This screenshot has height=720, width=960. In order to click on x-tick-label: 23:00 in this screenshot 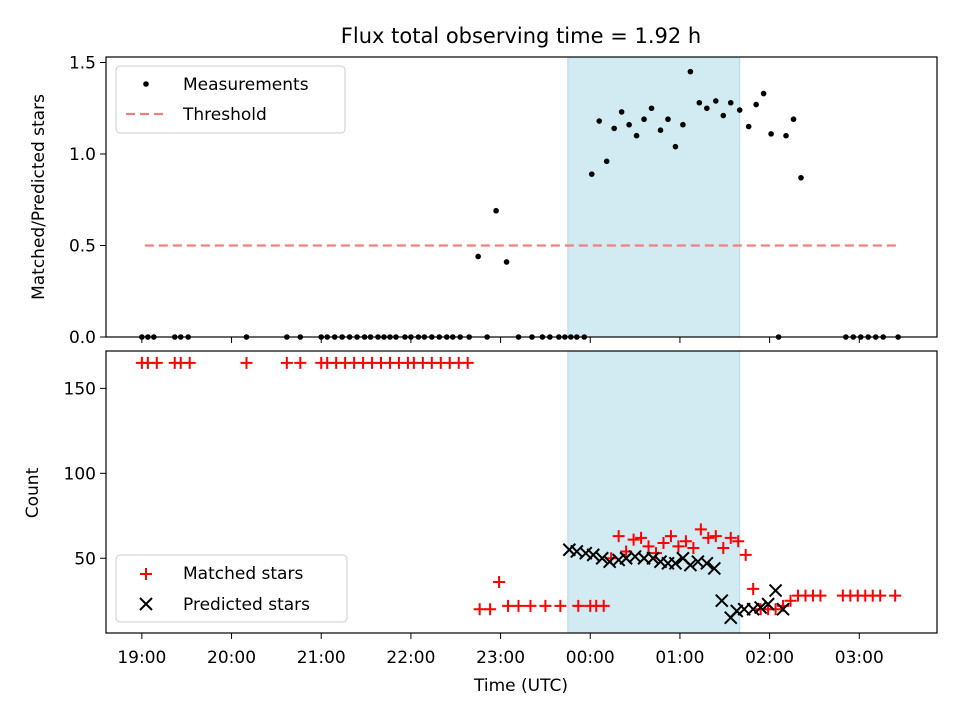, I will do `click(500, 658)`.